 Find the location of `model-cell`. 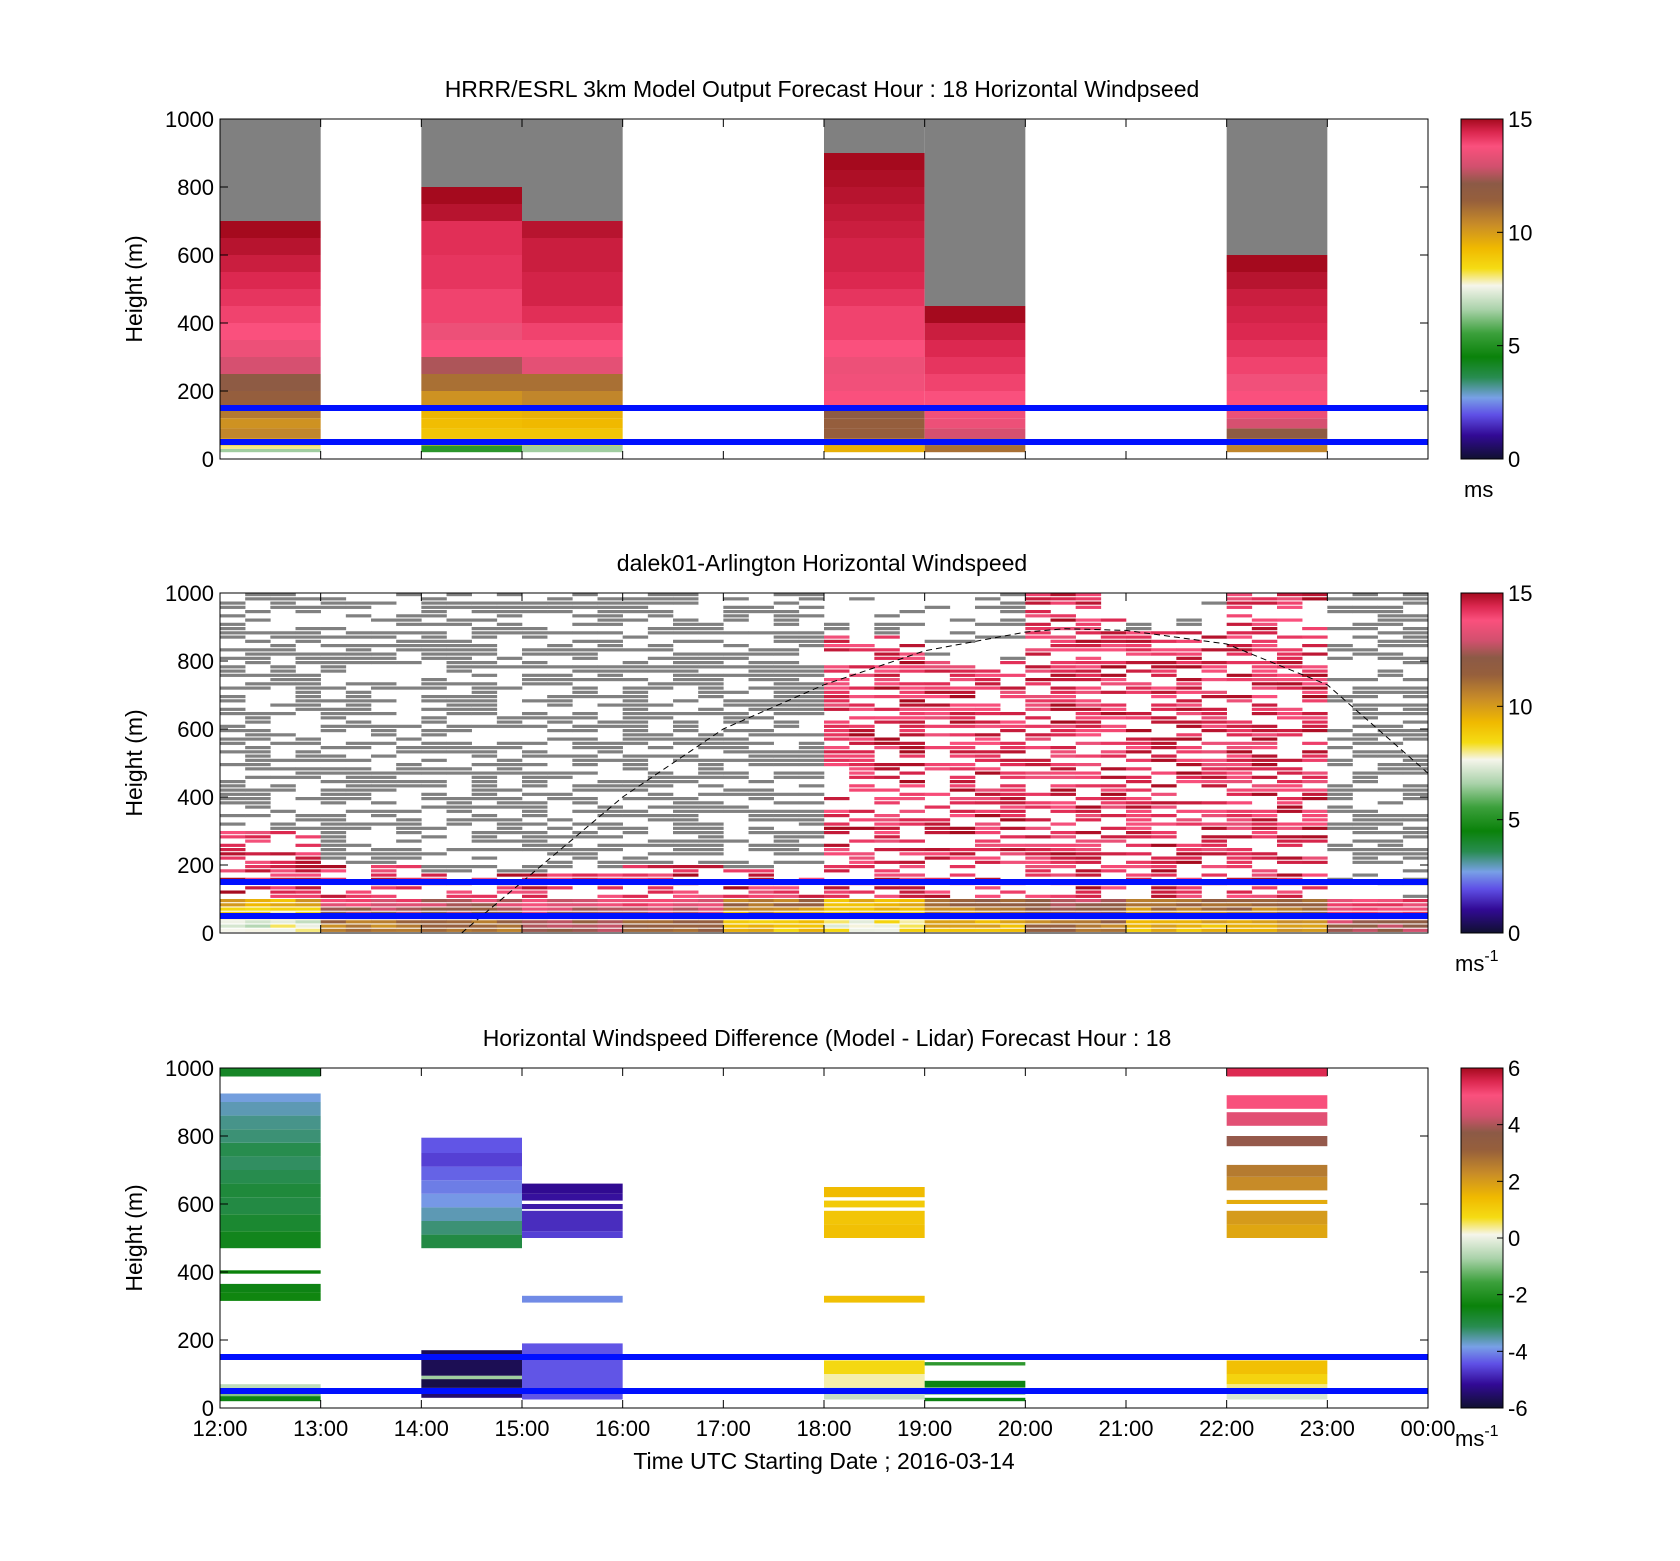

model-cell is located at coordinates (471, 195).